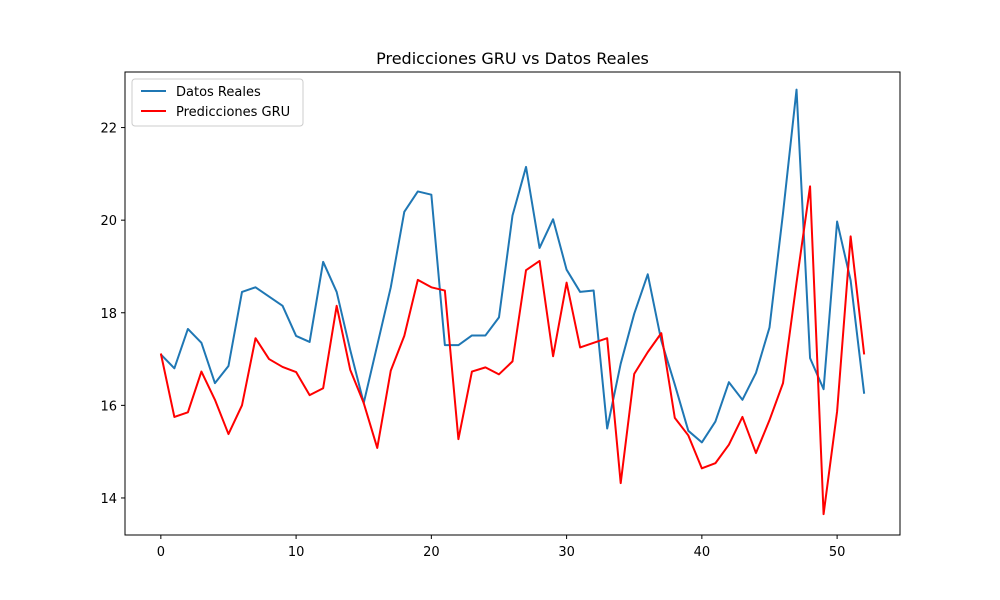 Image resolution: width=1000 pixels, height=600 pixels. Describe the element at coordinates (108, 221) in the screenshot. I see `y-tick-label: 20` at that location.